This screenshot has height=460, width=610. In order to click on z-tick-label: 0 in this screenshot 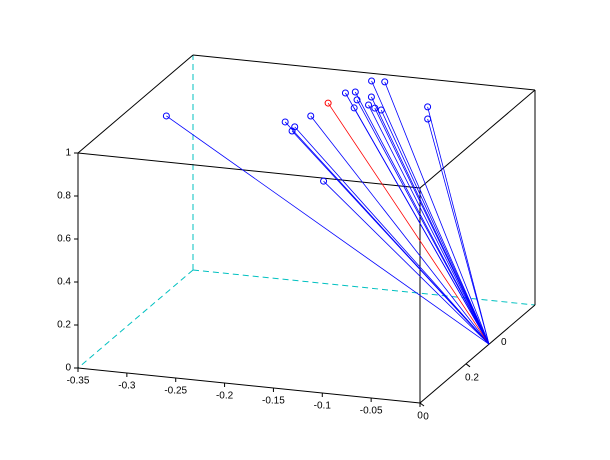, I will do `click(68, 368)`.